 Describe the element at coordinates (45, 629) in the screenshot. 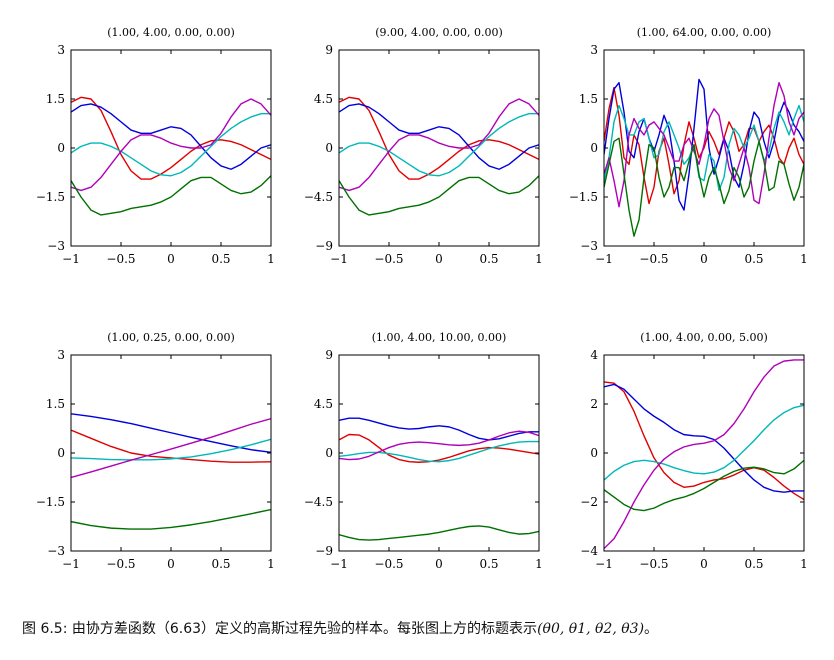

I see `caption-label: 图 6.5:` at that location.